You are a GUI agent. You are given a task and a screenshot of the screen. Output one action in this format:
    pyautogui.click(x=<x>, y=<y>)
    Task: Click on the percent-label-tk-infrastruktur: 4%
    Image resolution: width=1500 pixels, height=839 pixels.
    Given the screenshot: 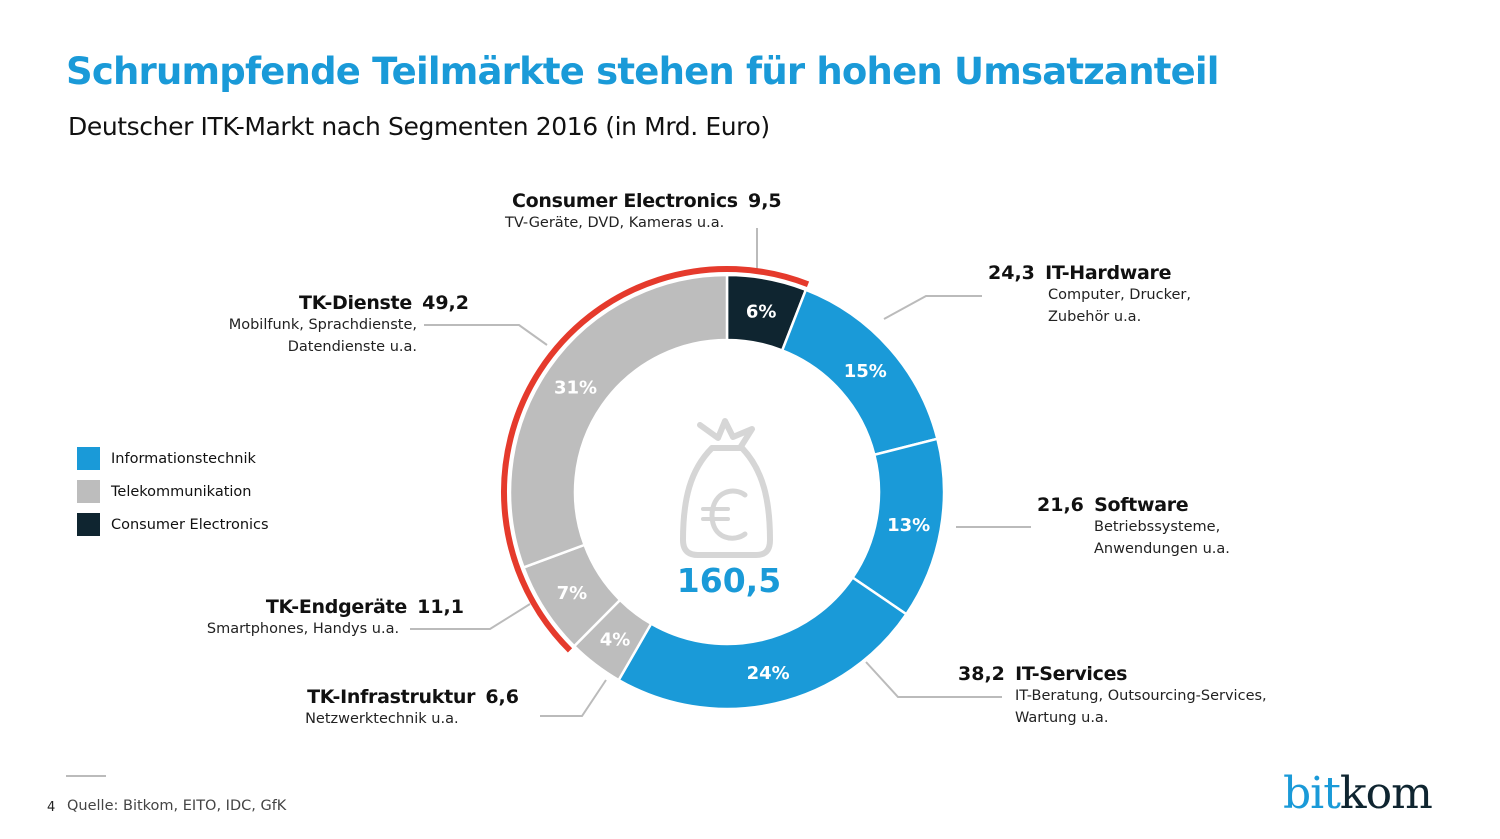 What is the action you would take?
    pyautogui.click(x=615, y=640)
    